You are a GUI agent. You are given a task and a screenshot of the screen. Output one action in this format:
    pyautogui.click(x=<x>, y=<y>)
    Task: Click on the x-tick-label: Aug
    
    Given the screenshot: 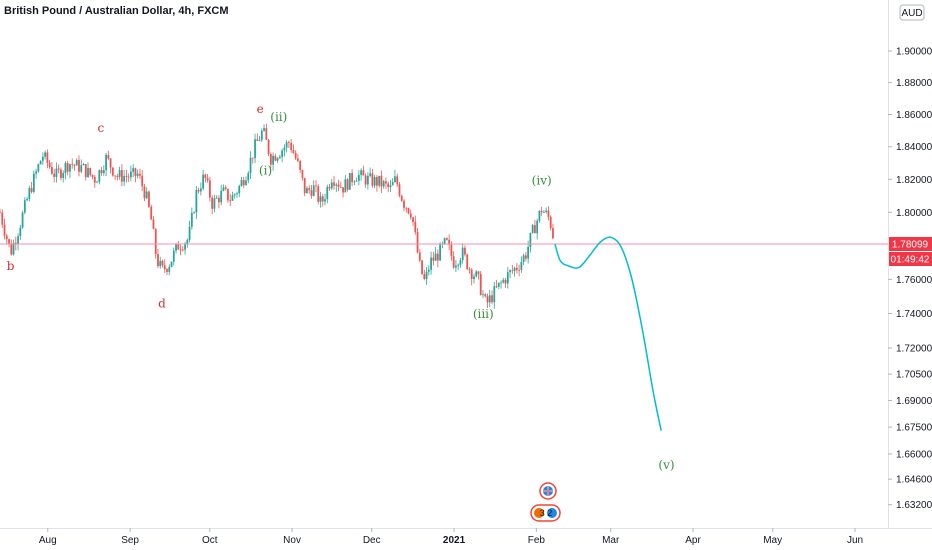 What is the action you would take?
    pyautogui.click(x=48, y=540)
    